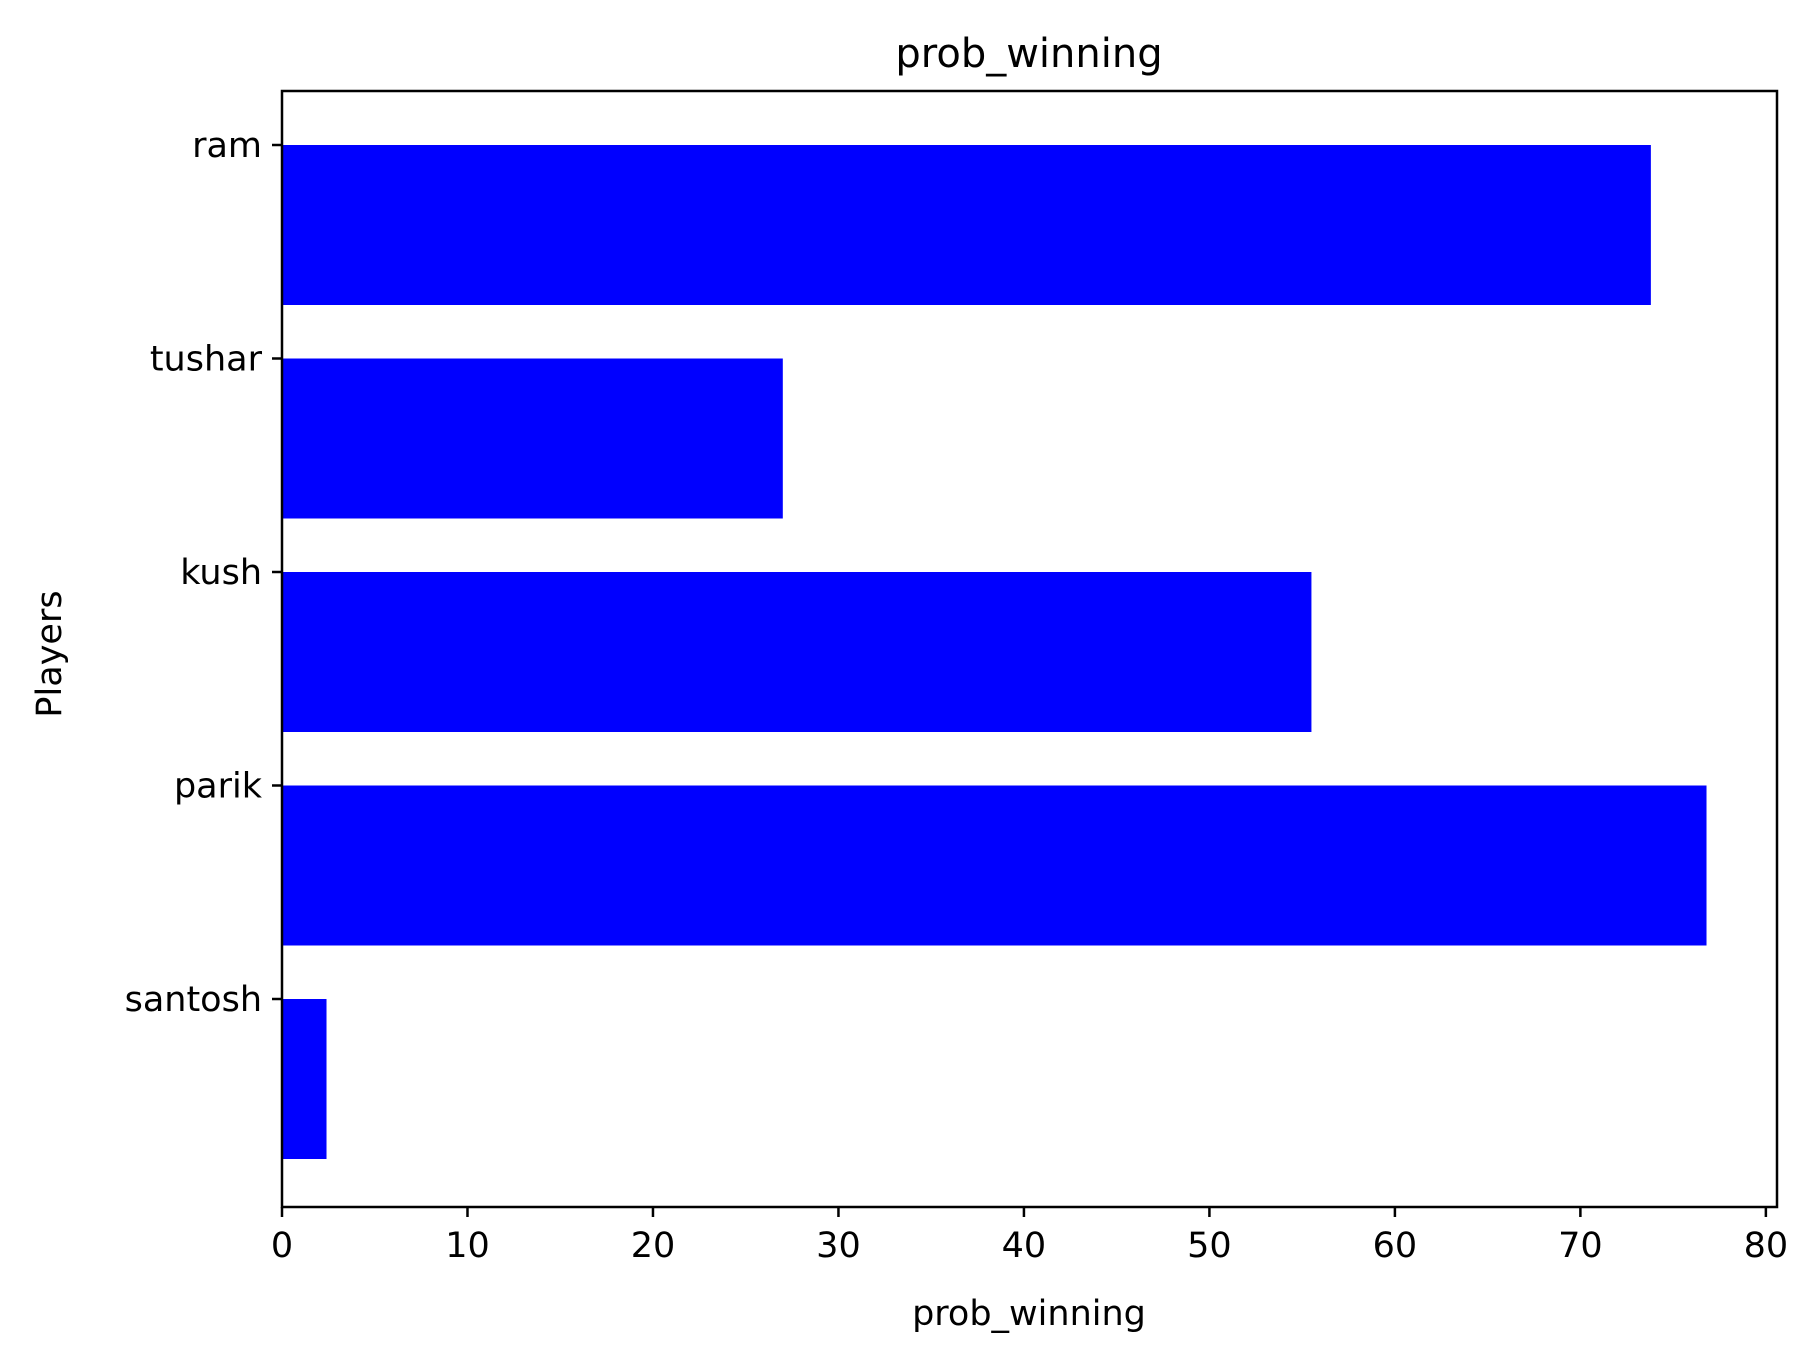 This screenshot has width=1810, height=1358. Describe the element at coordinates (218, 787) in the screenshot. I see `y-tick-label: parik` at that location.